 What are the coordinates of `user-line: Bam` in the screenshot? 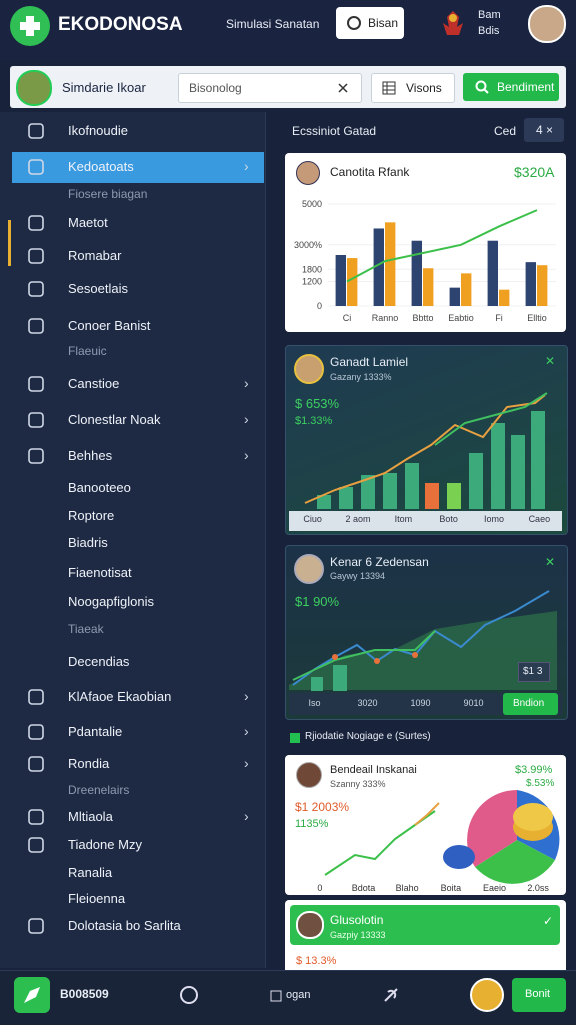 It's located at (489, 15).